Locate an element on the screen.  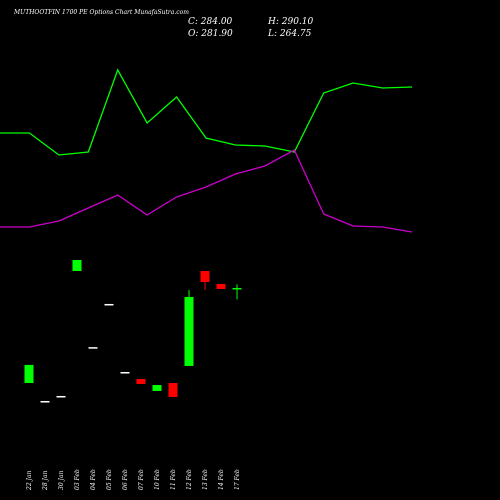
x-tick-label: 13 Feb is located at coordinates (205, 479).